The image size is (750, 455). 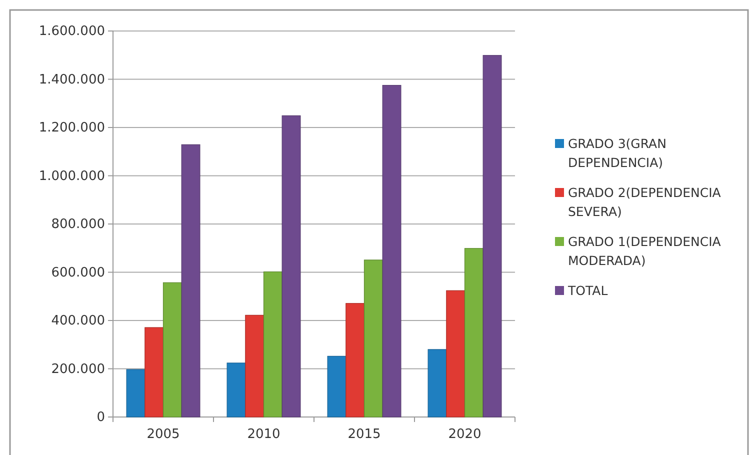 I want to click on y-tick-label: 1.000.000, so click(x=71, y=176).